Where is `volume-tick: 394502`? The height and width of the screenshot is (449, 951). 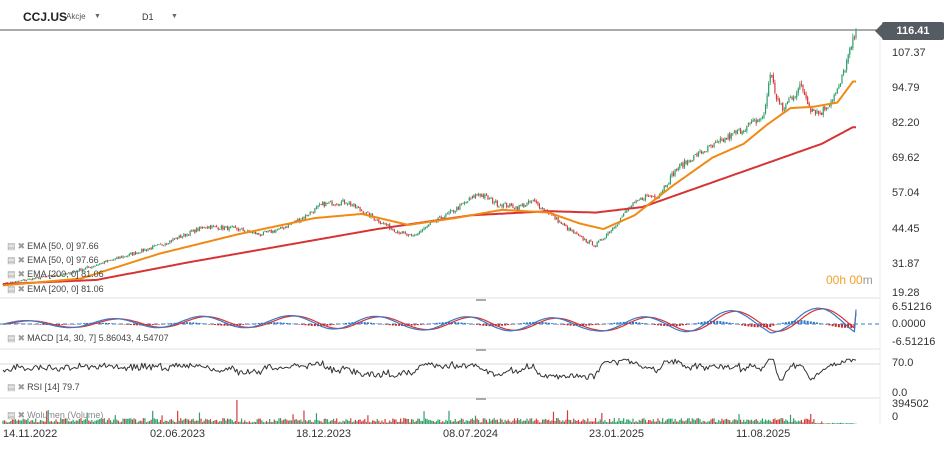
volume-tick: 394502 is located at coordinates (910, 404).